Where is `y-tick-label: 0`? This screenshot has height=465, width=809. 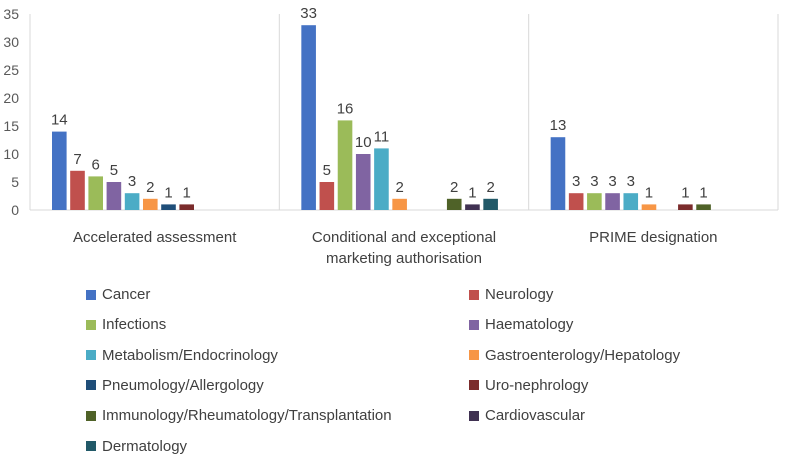 y-tick-label: 0 is located at coordinates (15, 210).